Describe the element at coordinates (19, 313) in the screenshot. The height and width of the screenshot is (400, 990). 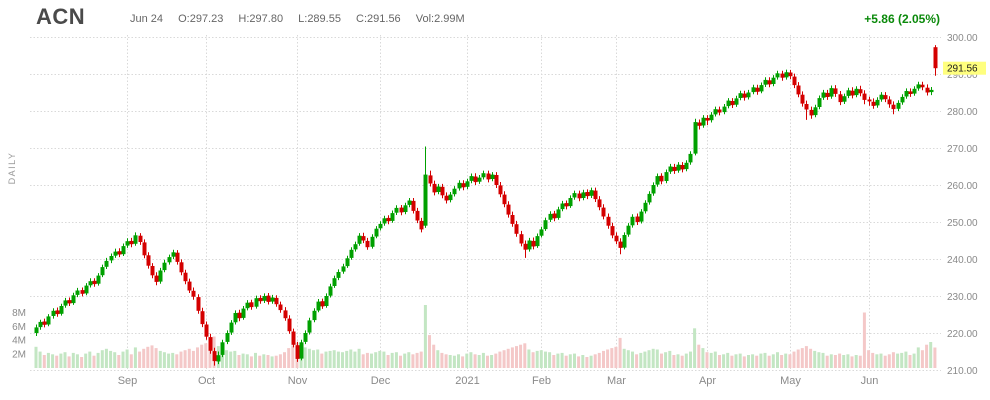
I see `volume-axis-label: 8M` at that location.